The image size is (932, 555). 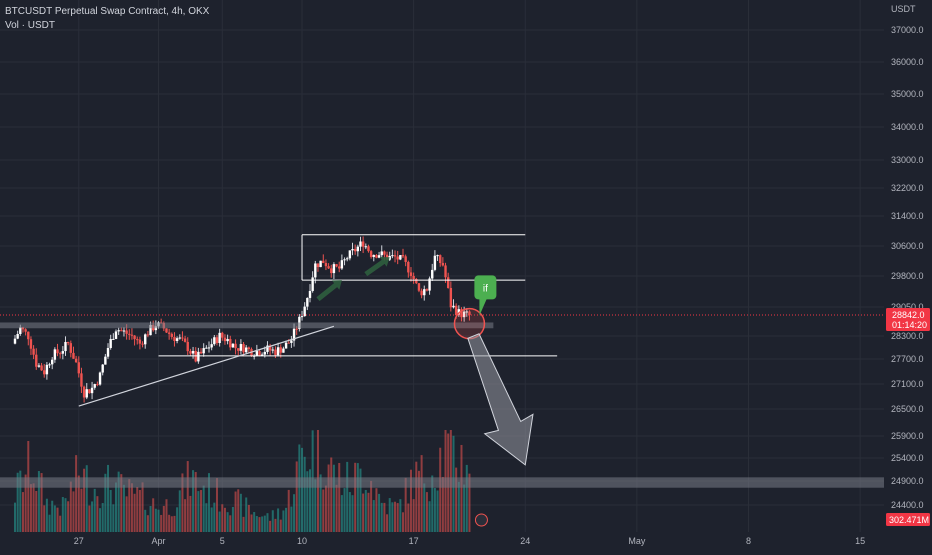 What do you see at coordinates (907, 436) in the screenshot?
I see `price-tick-label: 25900.0` at bounding box center [907, 436].